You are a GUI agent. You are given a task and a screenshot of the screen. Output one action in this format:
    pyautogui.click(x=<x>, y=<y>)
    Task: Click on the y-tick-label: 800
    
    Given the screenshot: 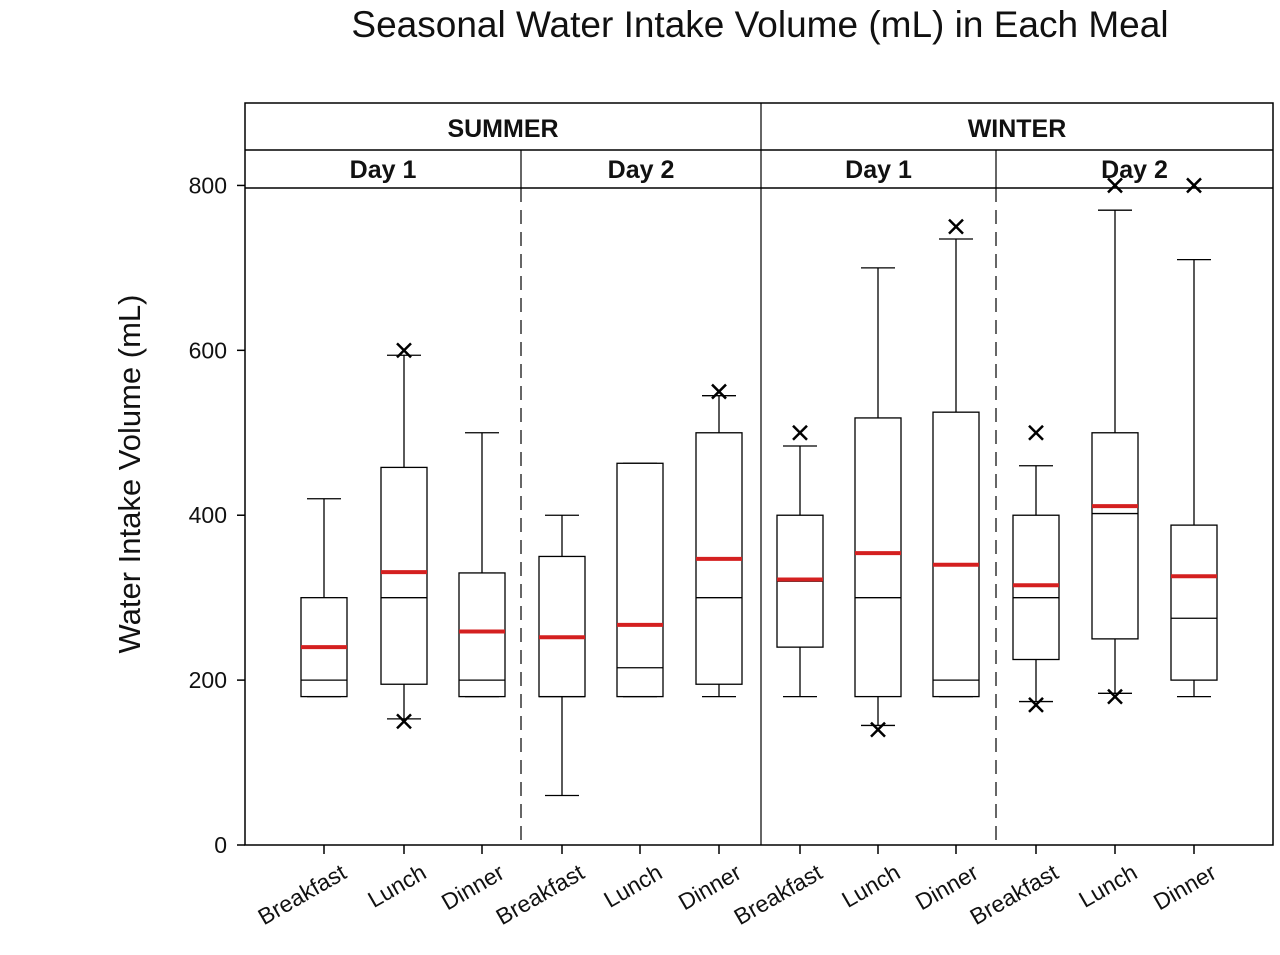 What is the action you would take?
    pyautogui.click(x=208, y=185)
    